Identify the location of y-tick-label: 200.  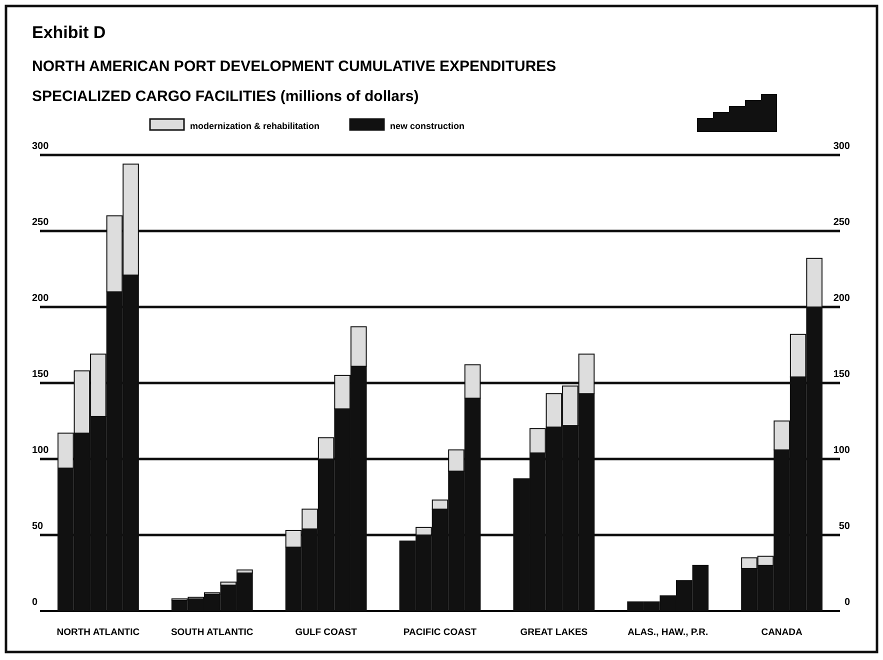
(41, 298).